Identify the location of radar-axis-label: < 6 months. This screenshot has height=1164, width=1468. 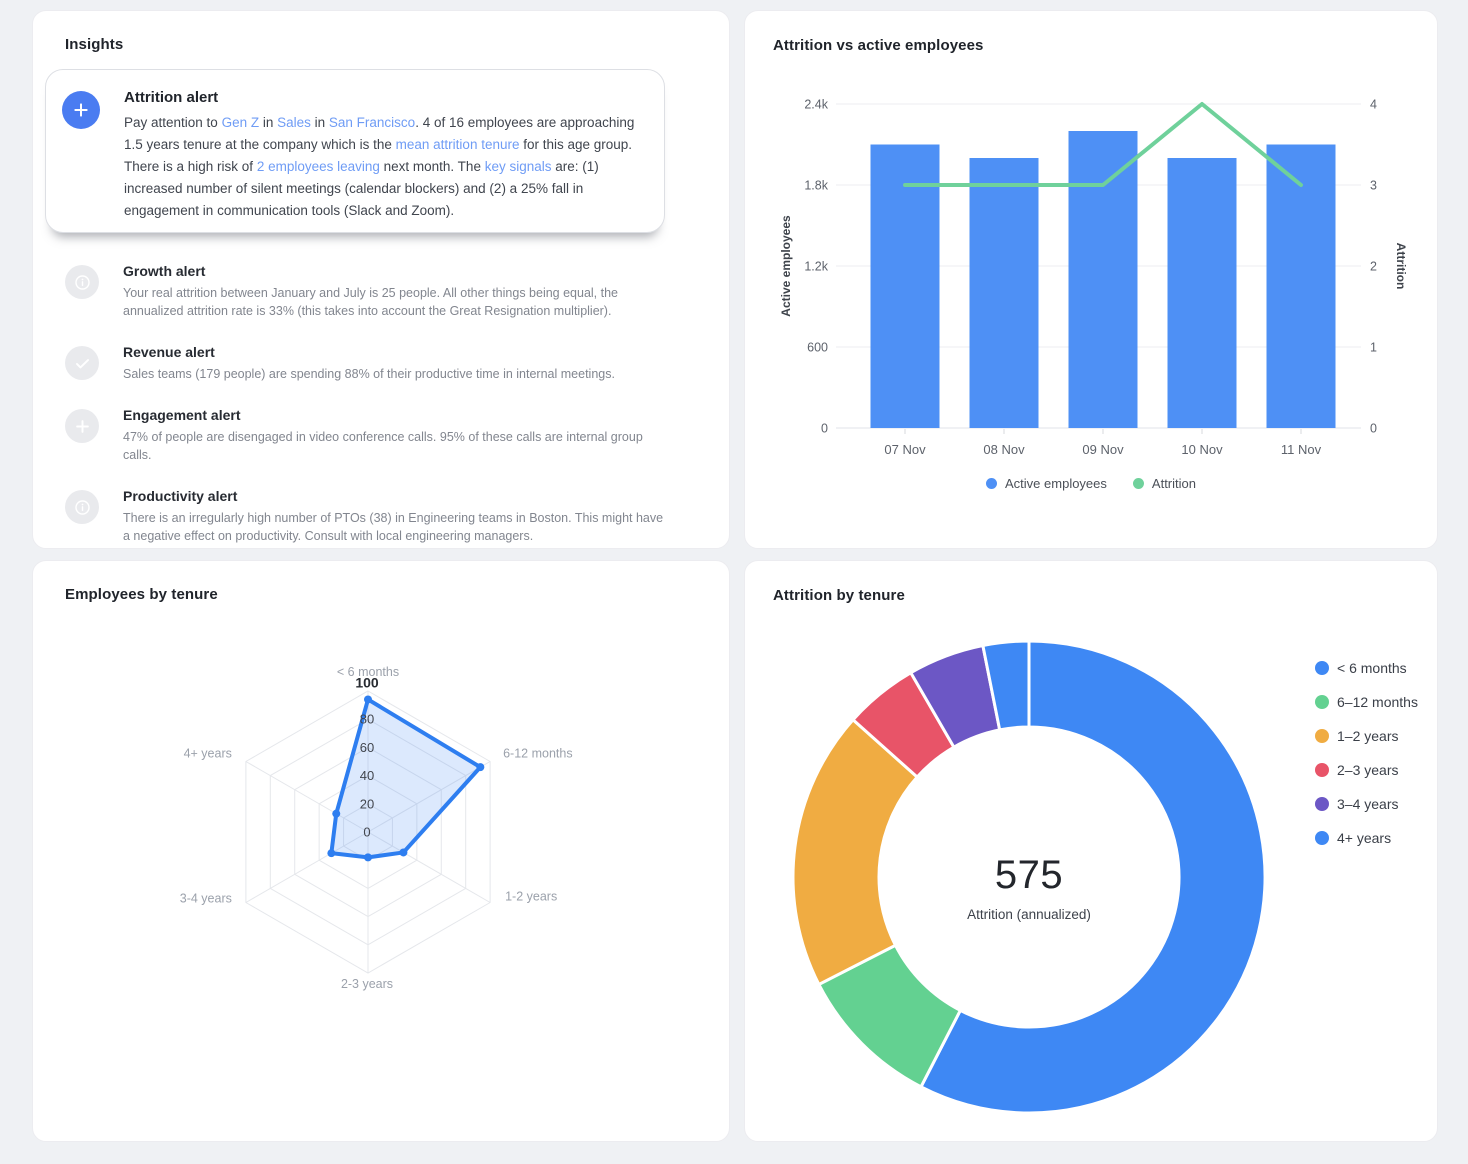
(368, 672).